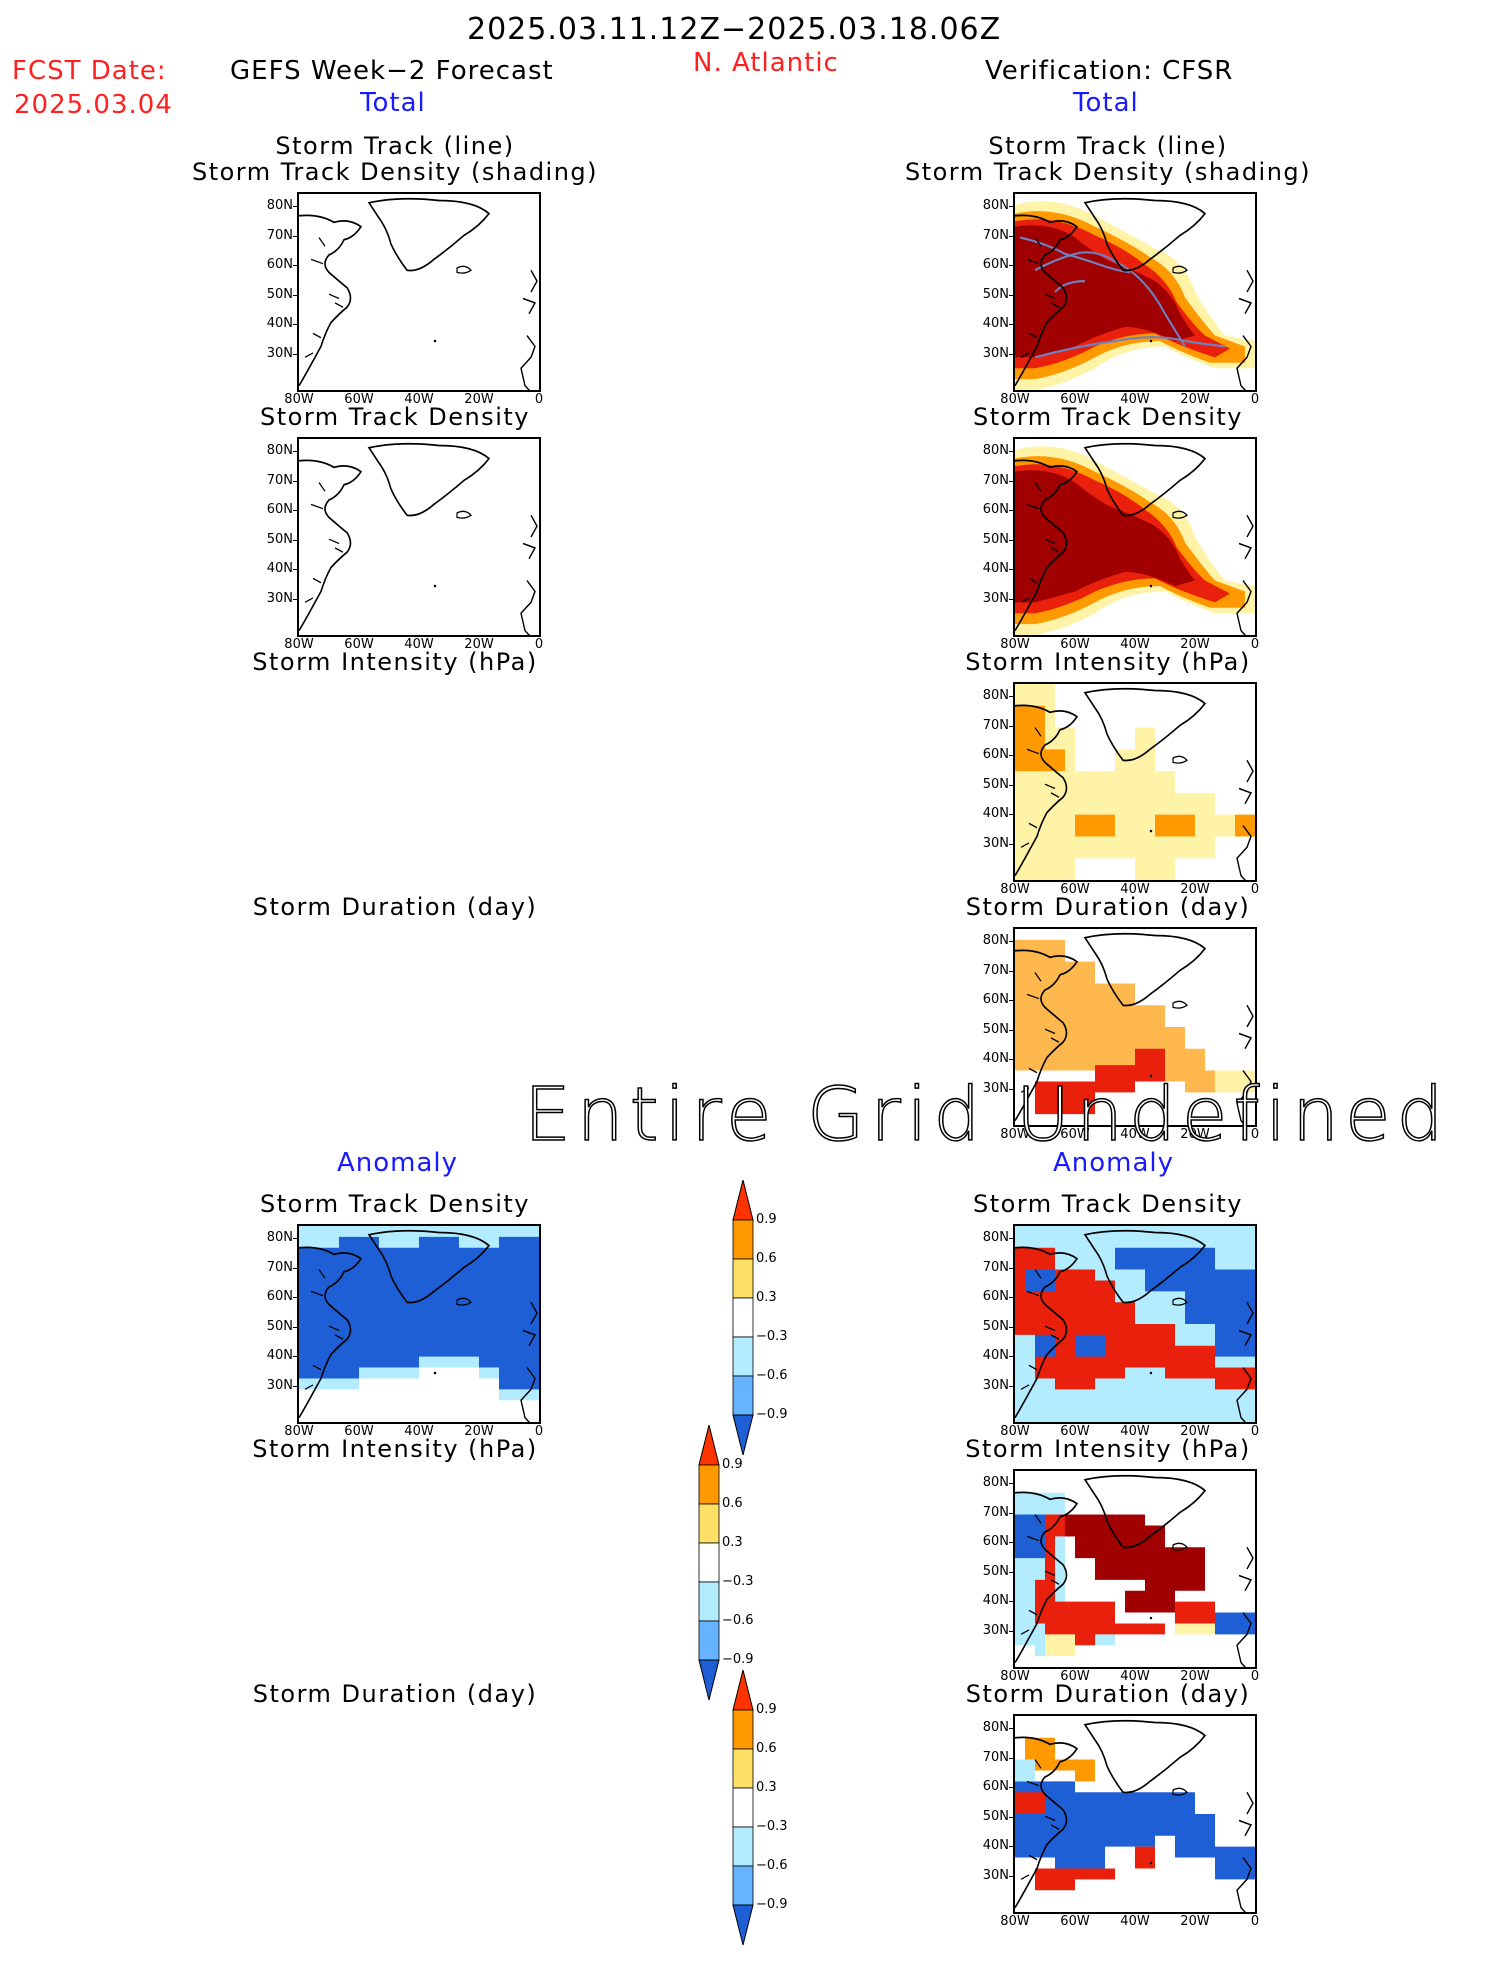 The image size is (1487, 1973). I want to click on colorbar-label: −0.3, so click(772, 1336).